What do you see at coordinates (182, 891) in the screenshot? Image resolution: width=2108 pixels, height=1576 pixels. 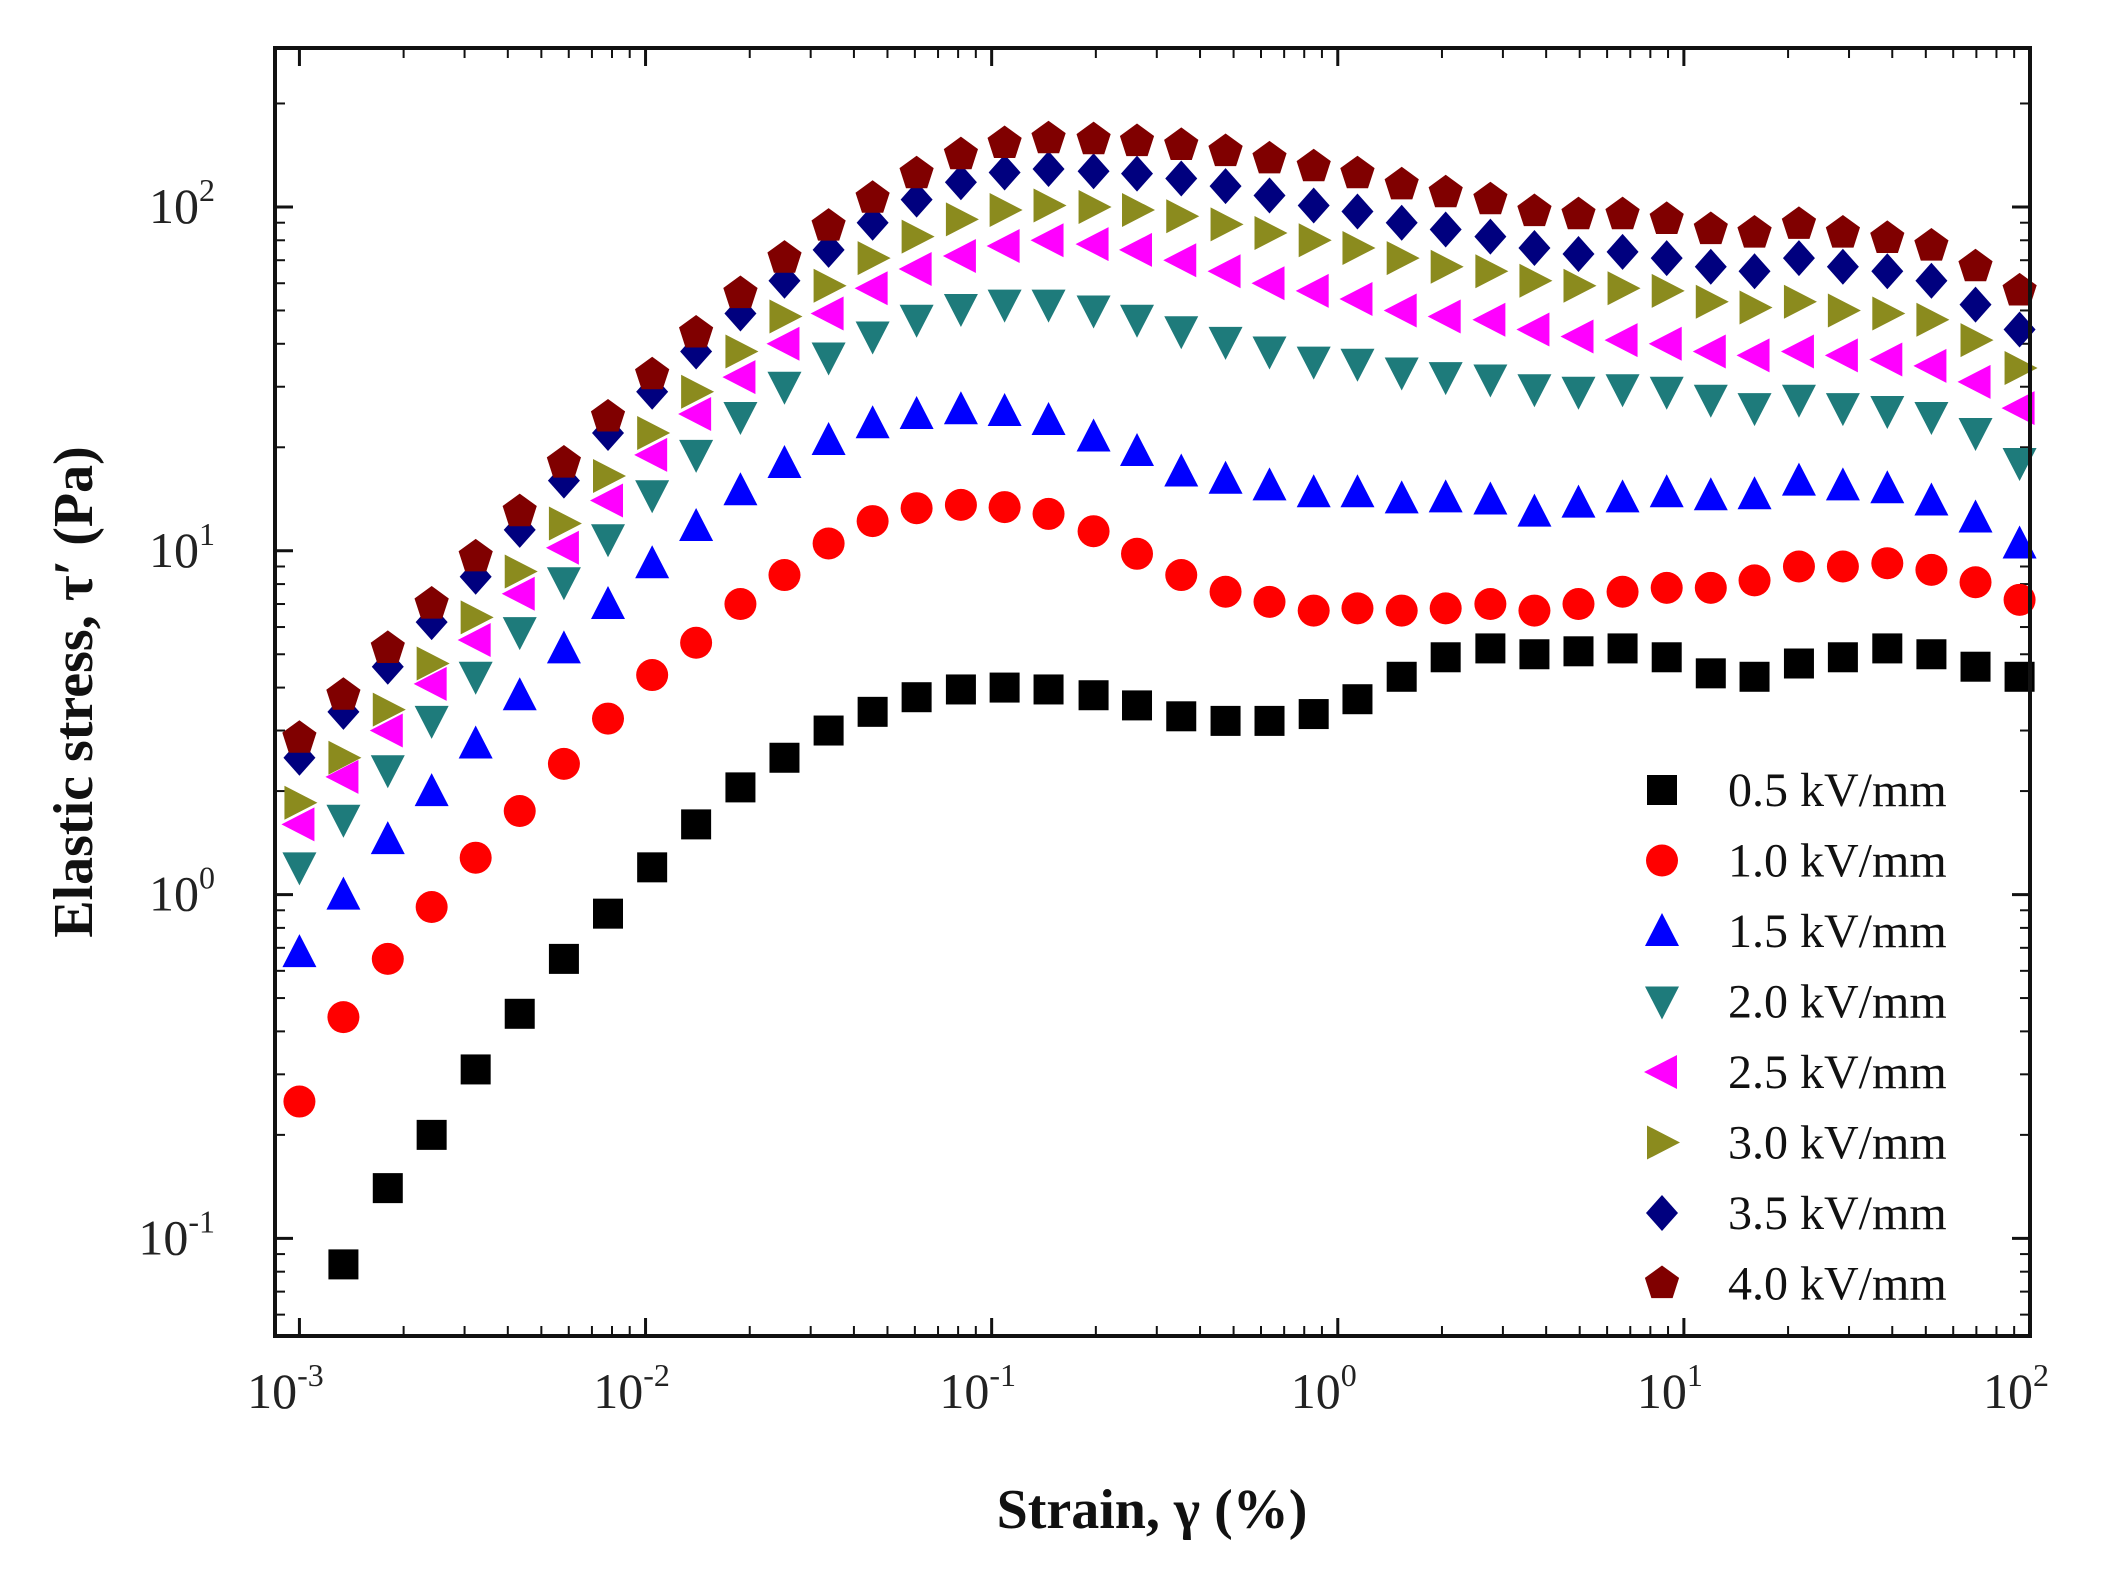 I see `y-tick-label: 10⁰` at bounding box center [182, 891].